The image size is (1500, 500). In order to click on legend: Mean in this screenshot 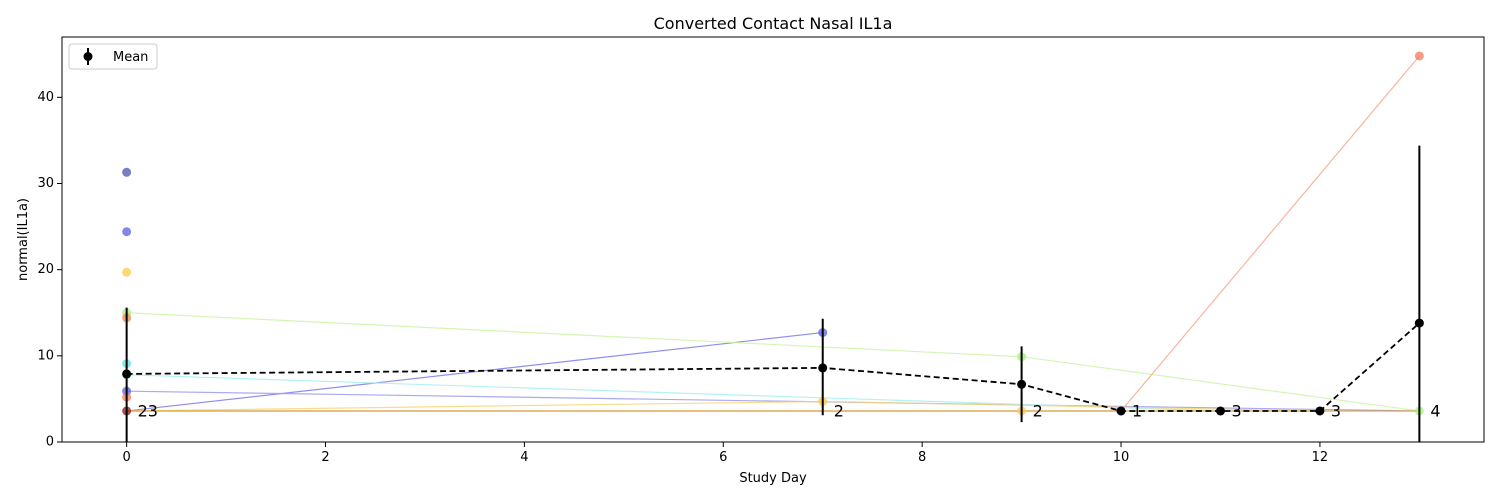, I will do `click(113, 56)`.